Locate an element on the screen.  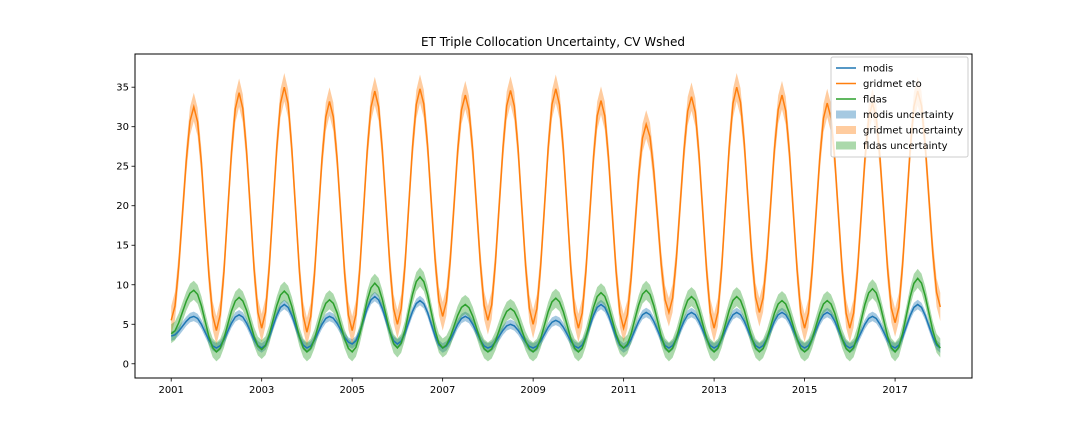
x-tick-label: 2007 is located at coordinates (442, 390).